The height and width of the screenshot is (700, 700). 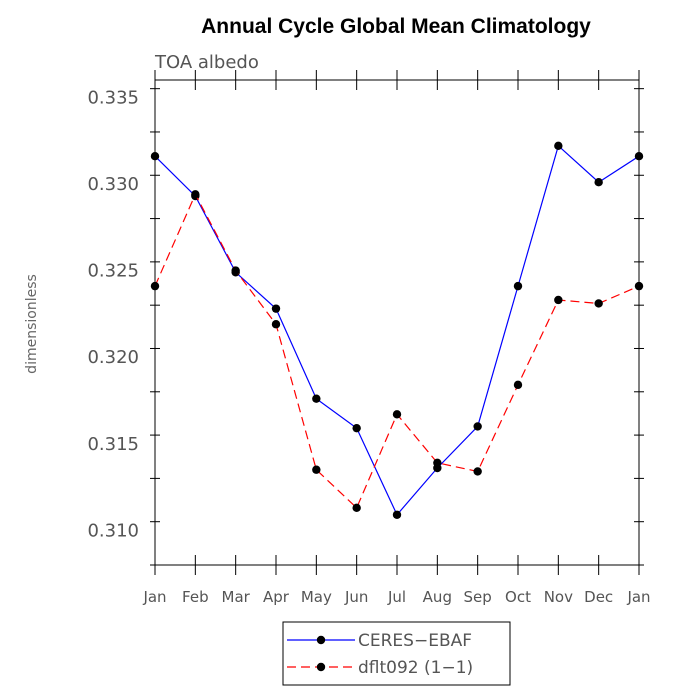 What do you see at coordinates (113, 97) in the screenshot?
I see `y-tick-label: 0.335` at bounding box center [113, 97].